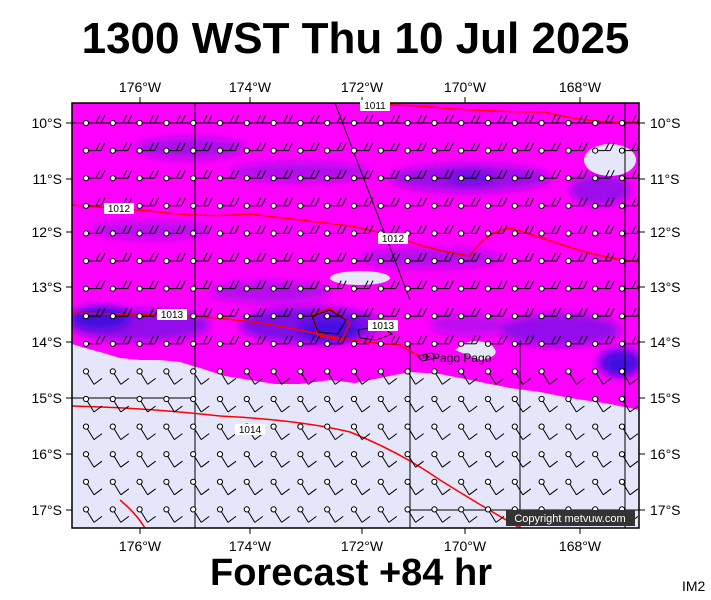 This screenshot has width=711, height=600. What do you see at coordinates (140, 546) in the screenshot?
I see `lon-label-bottom: 176°W` at bounding box center [140, 546].